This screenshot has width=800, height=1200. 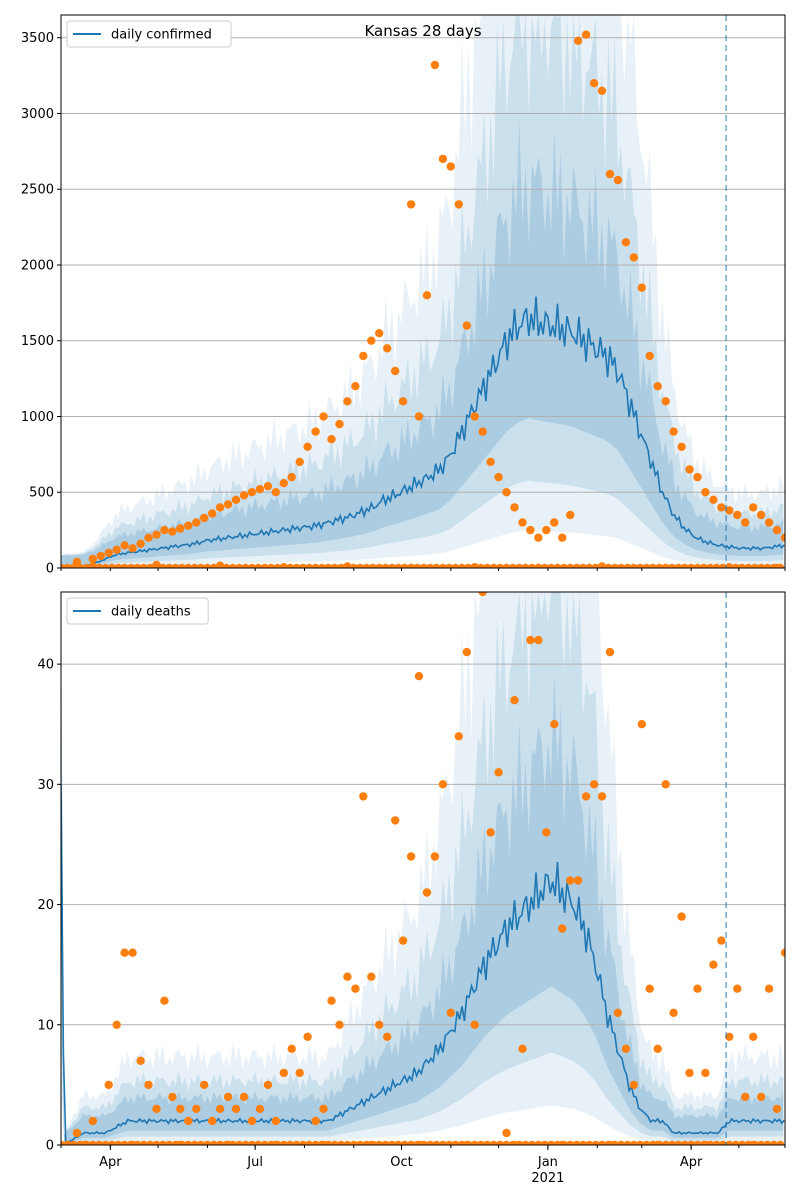 What do you see at coordinates (37, 341) in the screenshot?
I see `y-tick-label: 1500` at bounding box center [37, 341].